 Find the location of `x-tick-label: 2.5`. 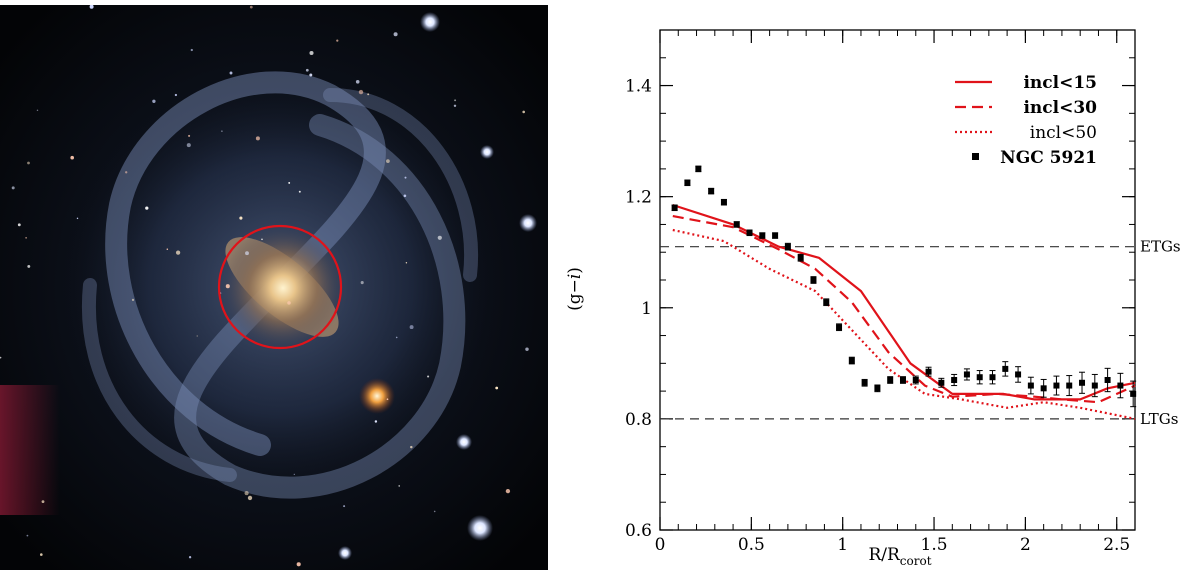

x-tick-label: 2.5 is located at coordinates (1116, 545).